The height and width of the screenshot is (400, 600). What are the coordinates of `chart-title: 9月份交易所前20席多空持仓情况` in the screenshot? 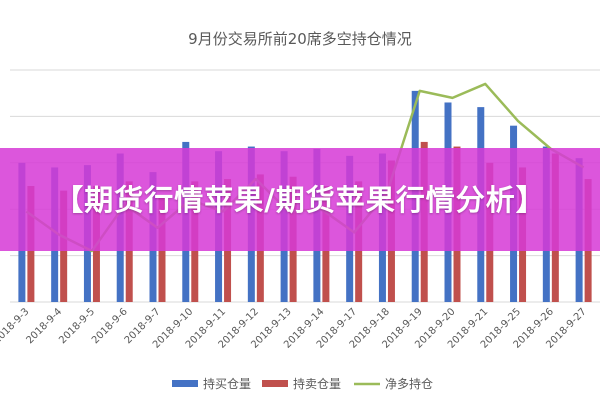 It's located at (300, 39).